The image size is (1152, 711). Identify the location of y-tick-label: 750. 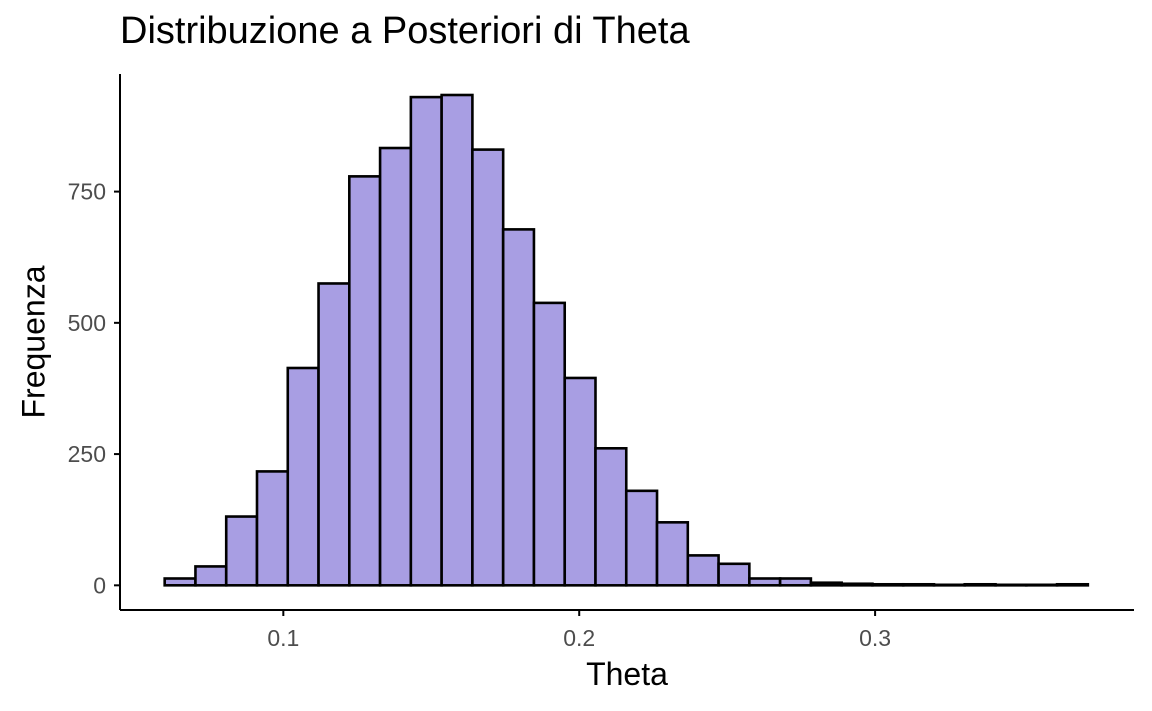
(87, 192).